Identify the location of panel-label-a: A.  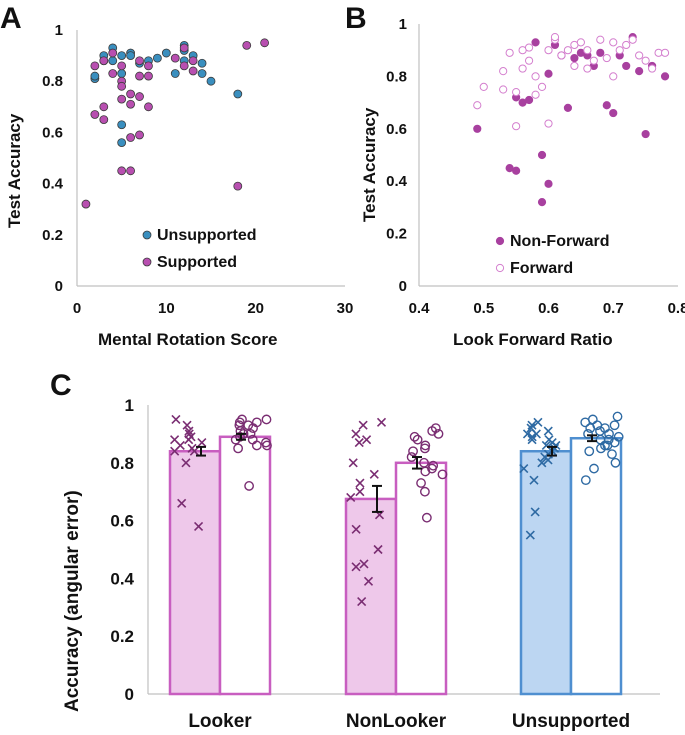
(11, 18).